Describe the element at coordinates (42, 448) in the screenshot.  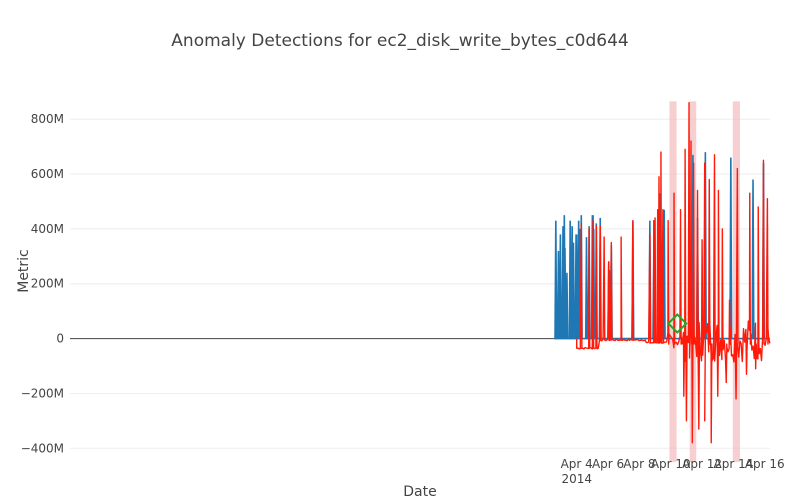
I see `y-tick-label: −400M` at that location.